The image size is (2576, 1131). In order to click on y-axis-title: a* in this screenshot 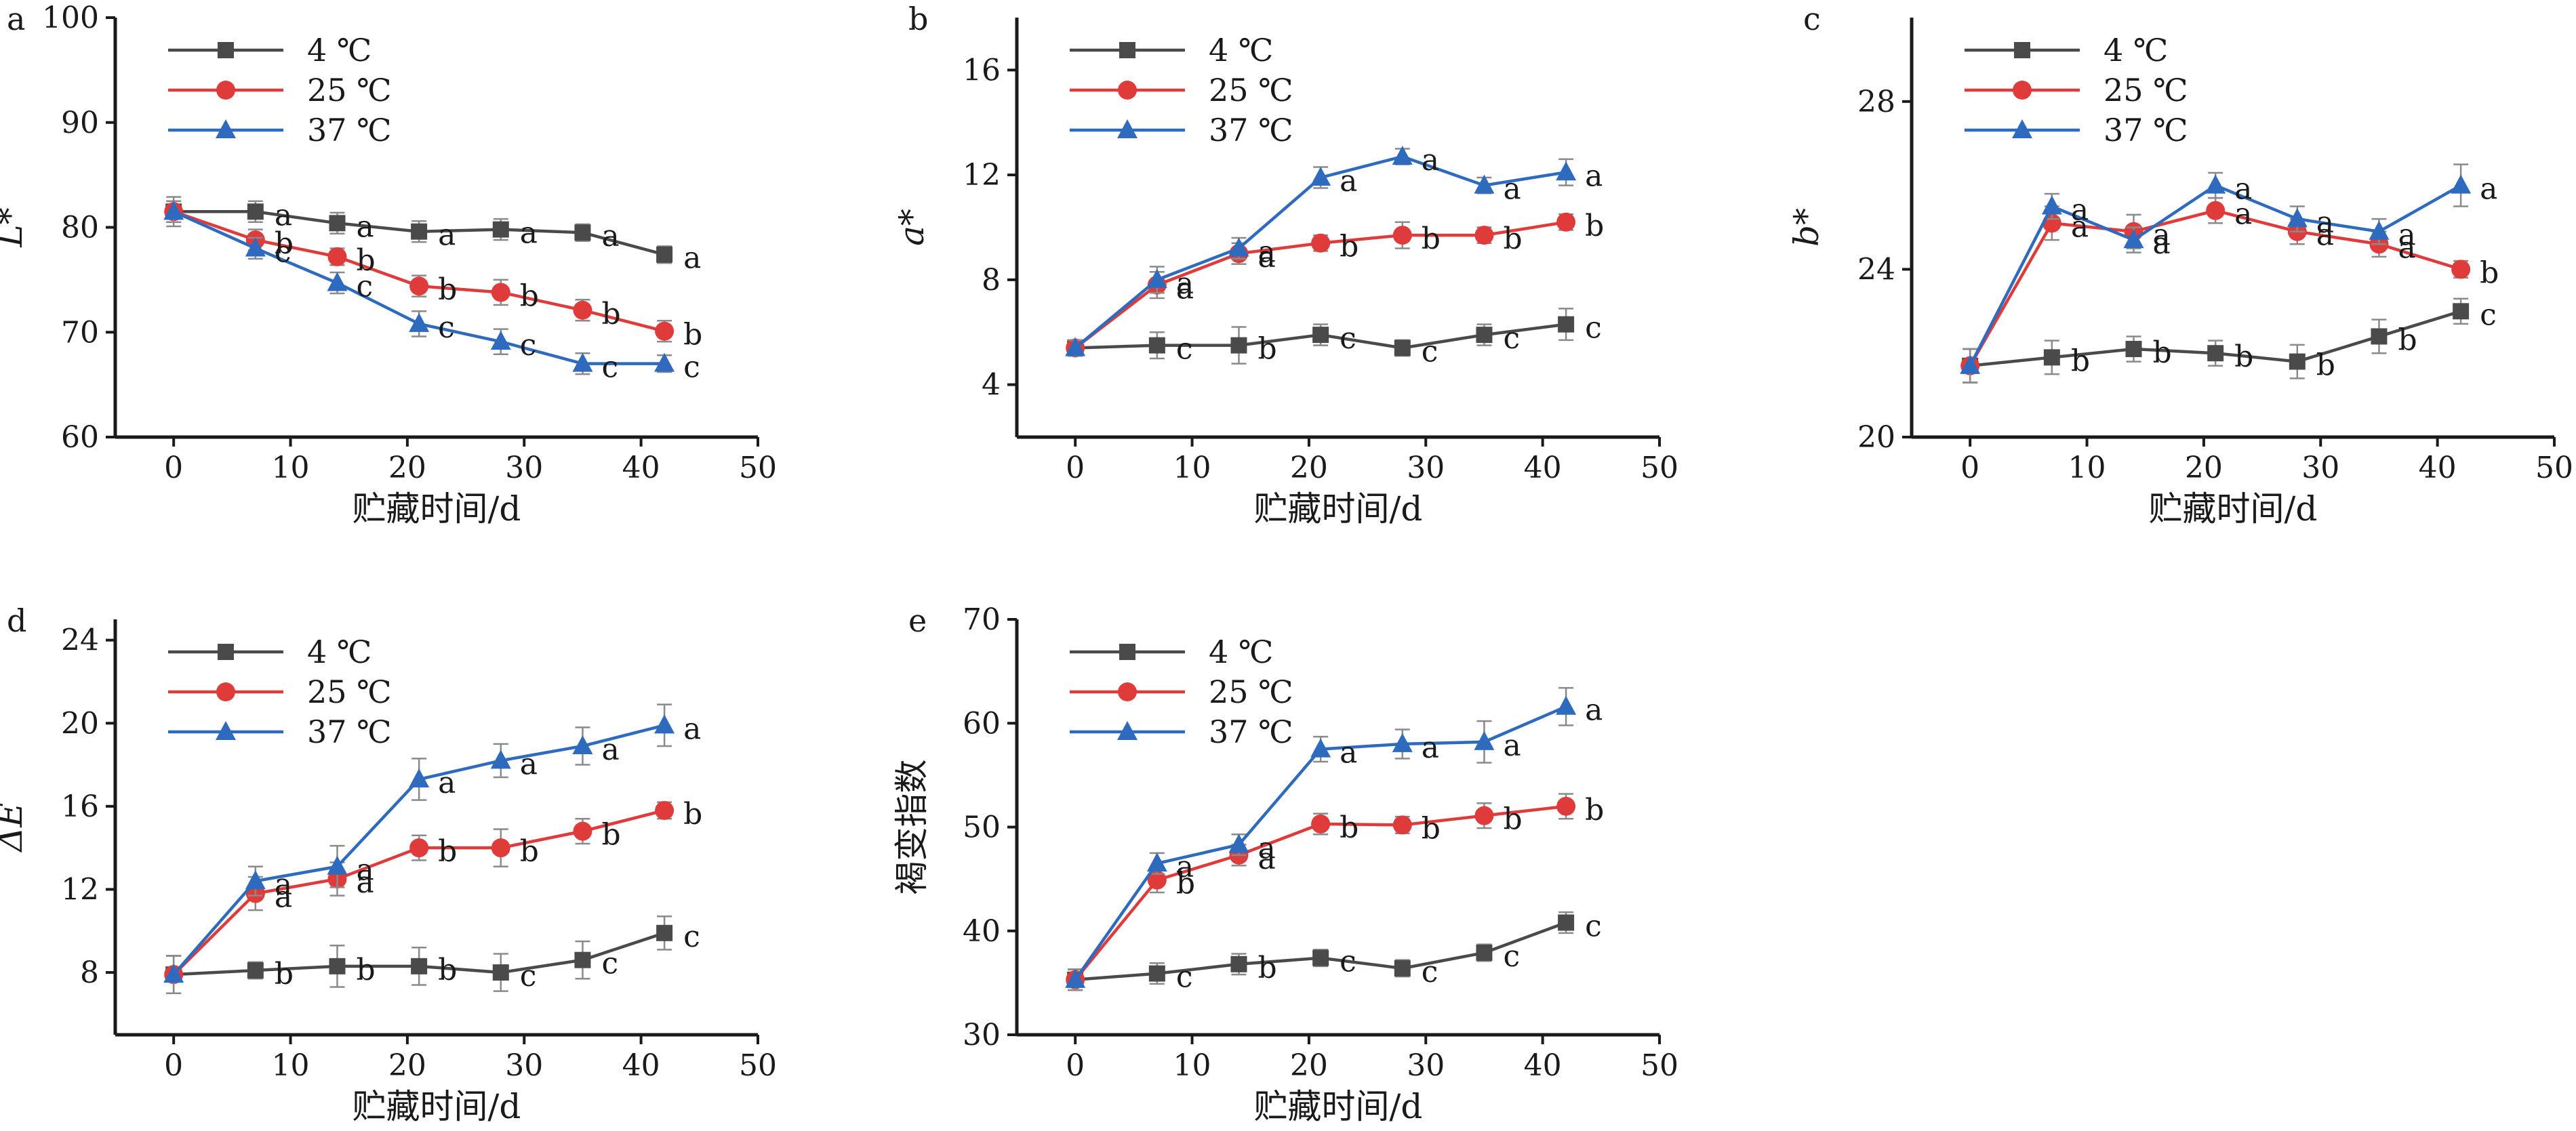, I will do `click(911, 227)`.